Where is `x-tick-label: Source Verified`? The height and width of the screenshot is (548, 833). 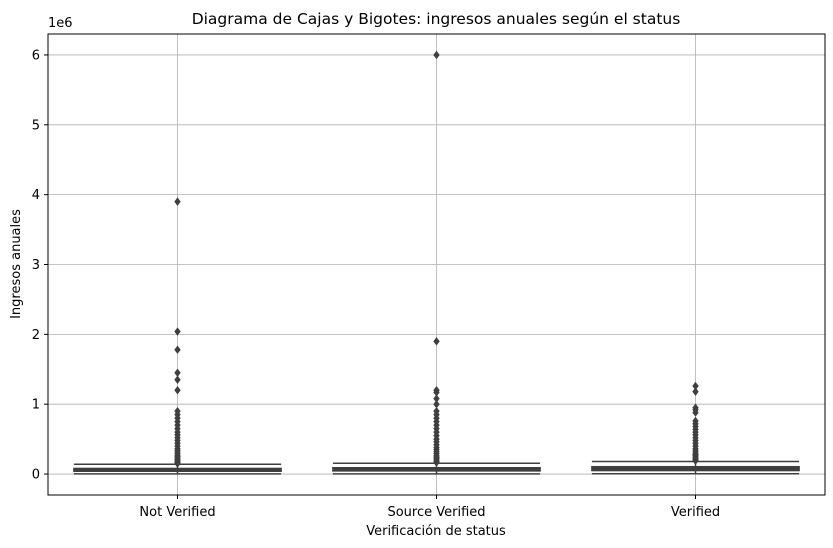 x-tick-label: Source Verified is located at coordinates (436, 512).